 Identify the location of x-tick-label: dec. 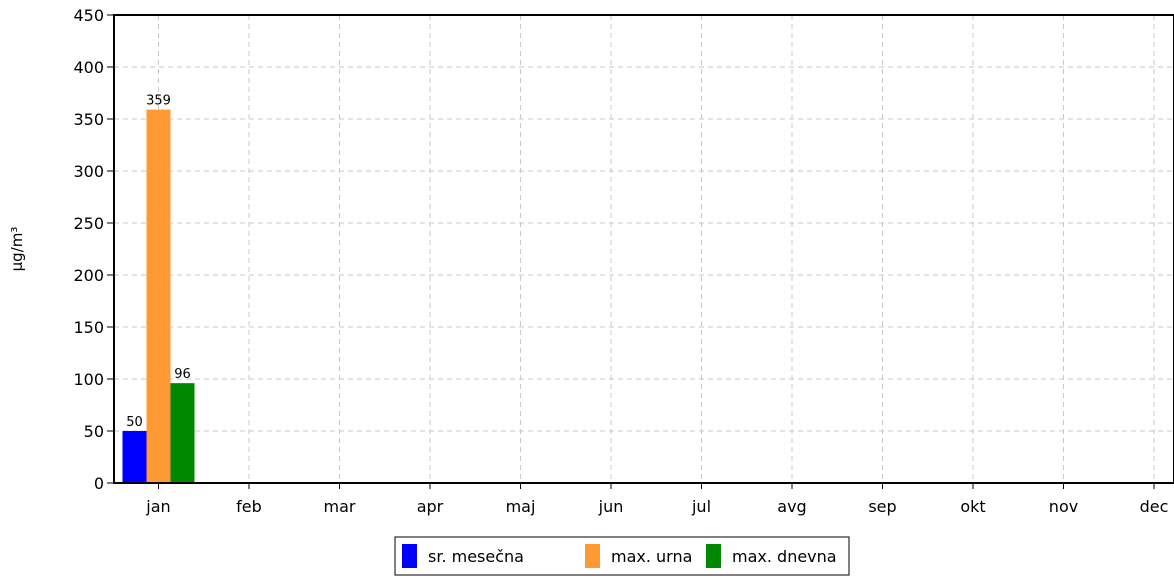
(1154, 506).